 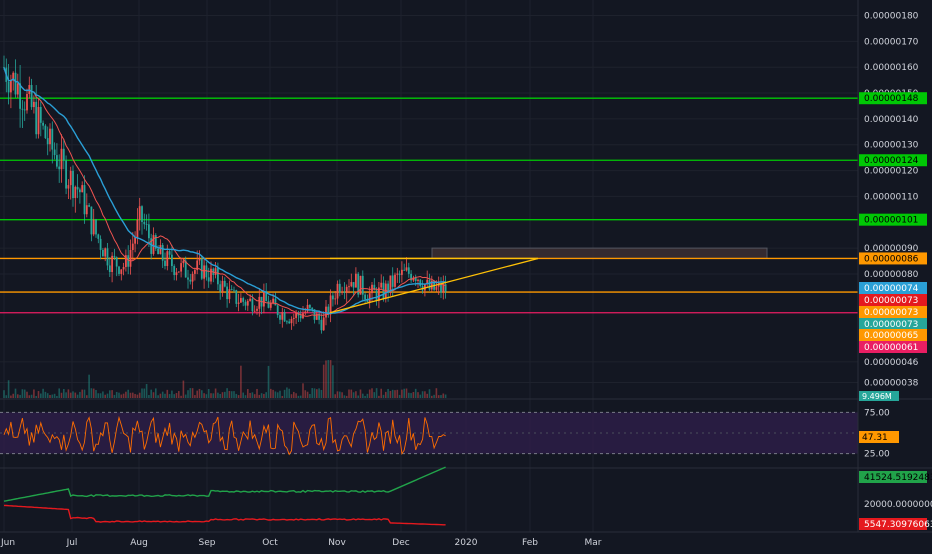 I want to click on rsi-line, so click(x=224, y=435).